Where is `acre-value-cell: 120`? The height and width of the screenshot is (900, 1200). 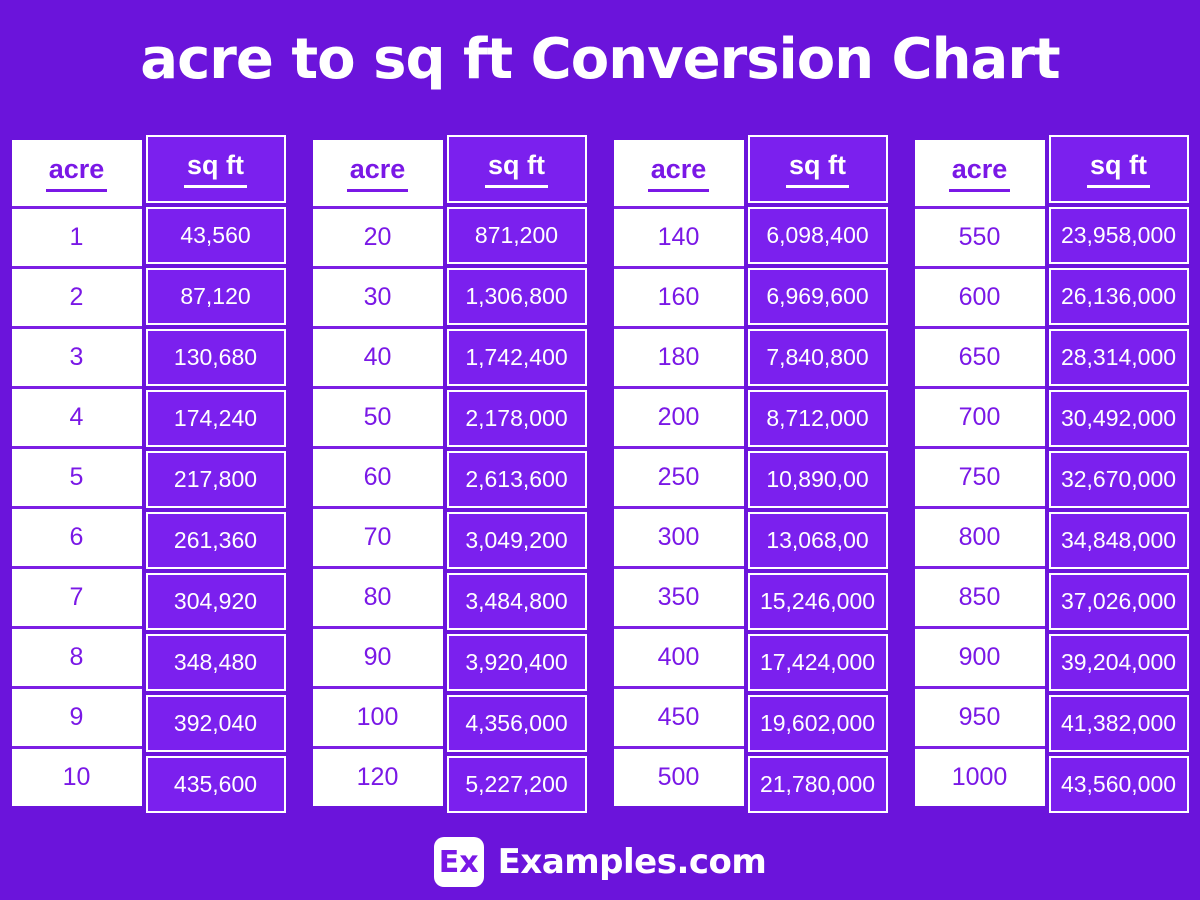 acre-value-cell: 120 is located at coordinates (377, 776).